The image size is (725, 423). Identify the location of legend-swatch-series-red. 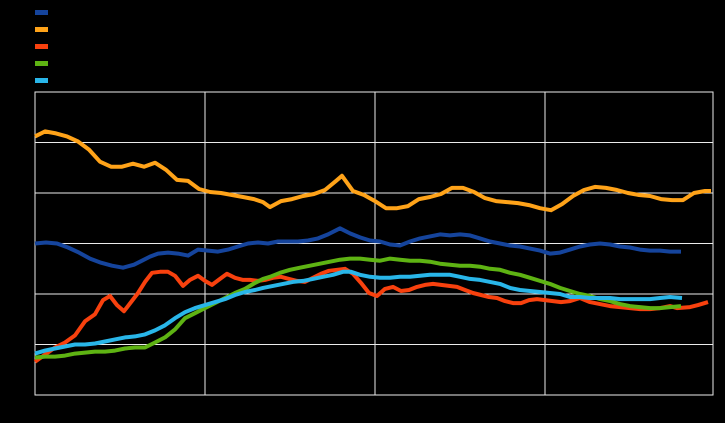
(41, 46).